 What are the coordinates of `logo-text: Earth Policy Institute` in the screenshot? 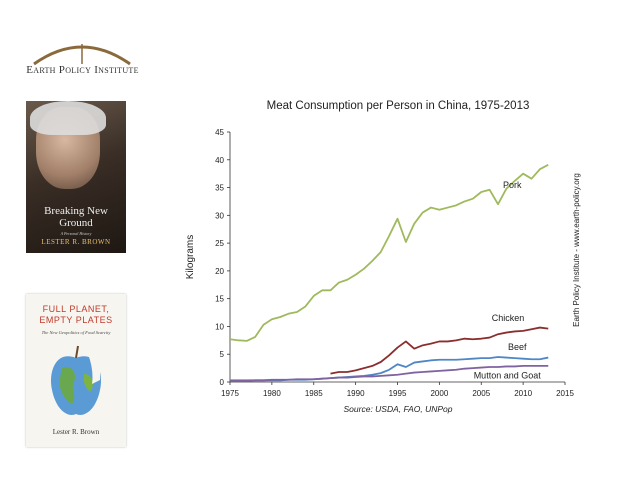 It's located at (82, 70).